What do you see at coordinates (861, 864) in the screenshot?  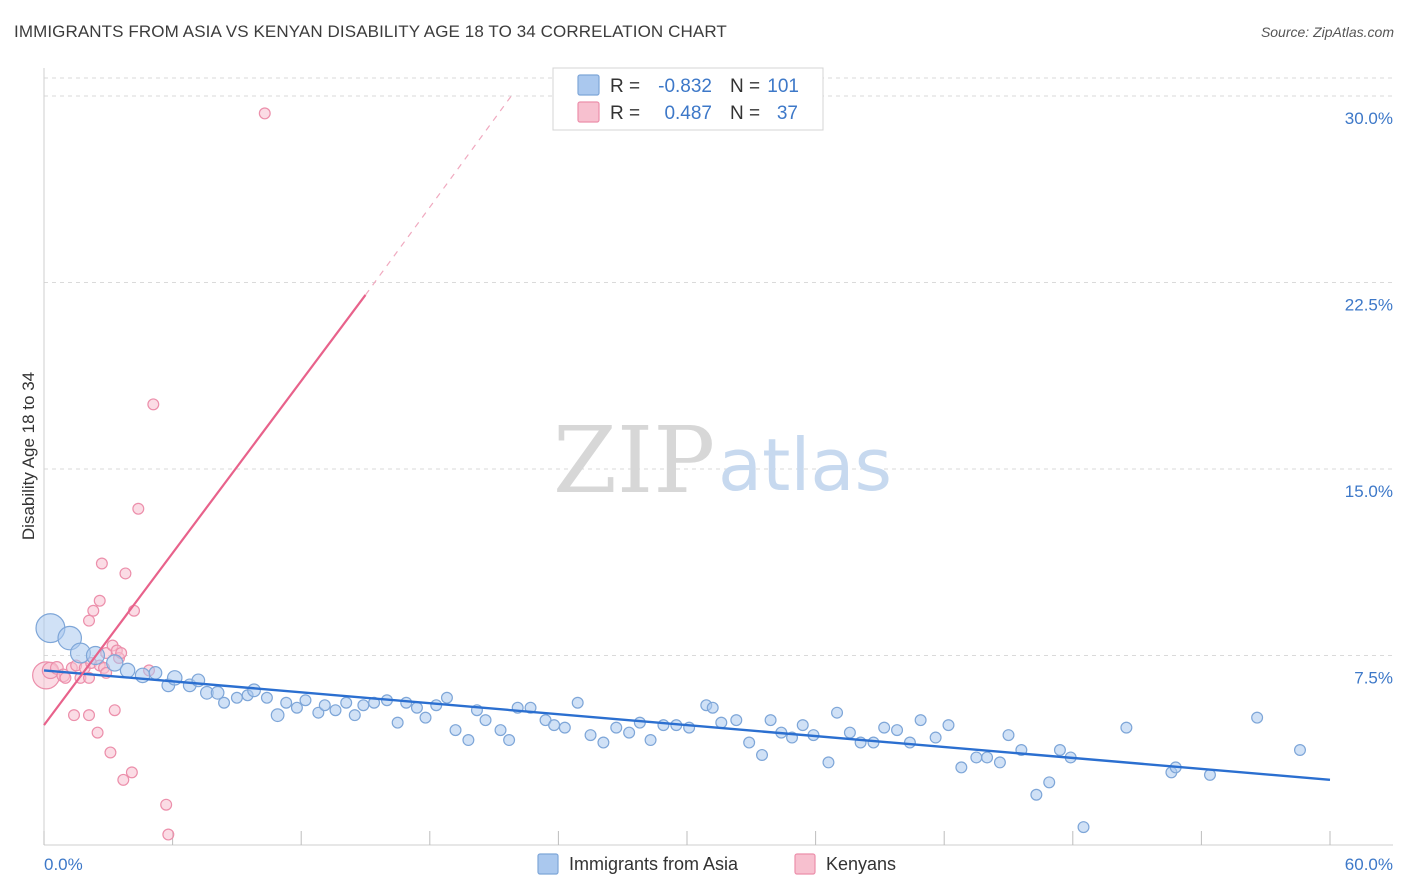 I see `bottom-legend-label-kenyans: Kenyans` at bounding box center [861, 864].